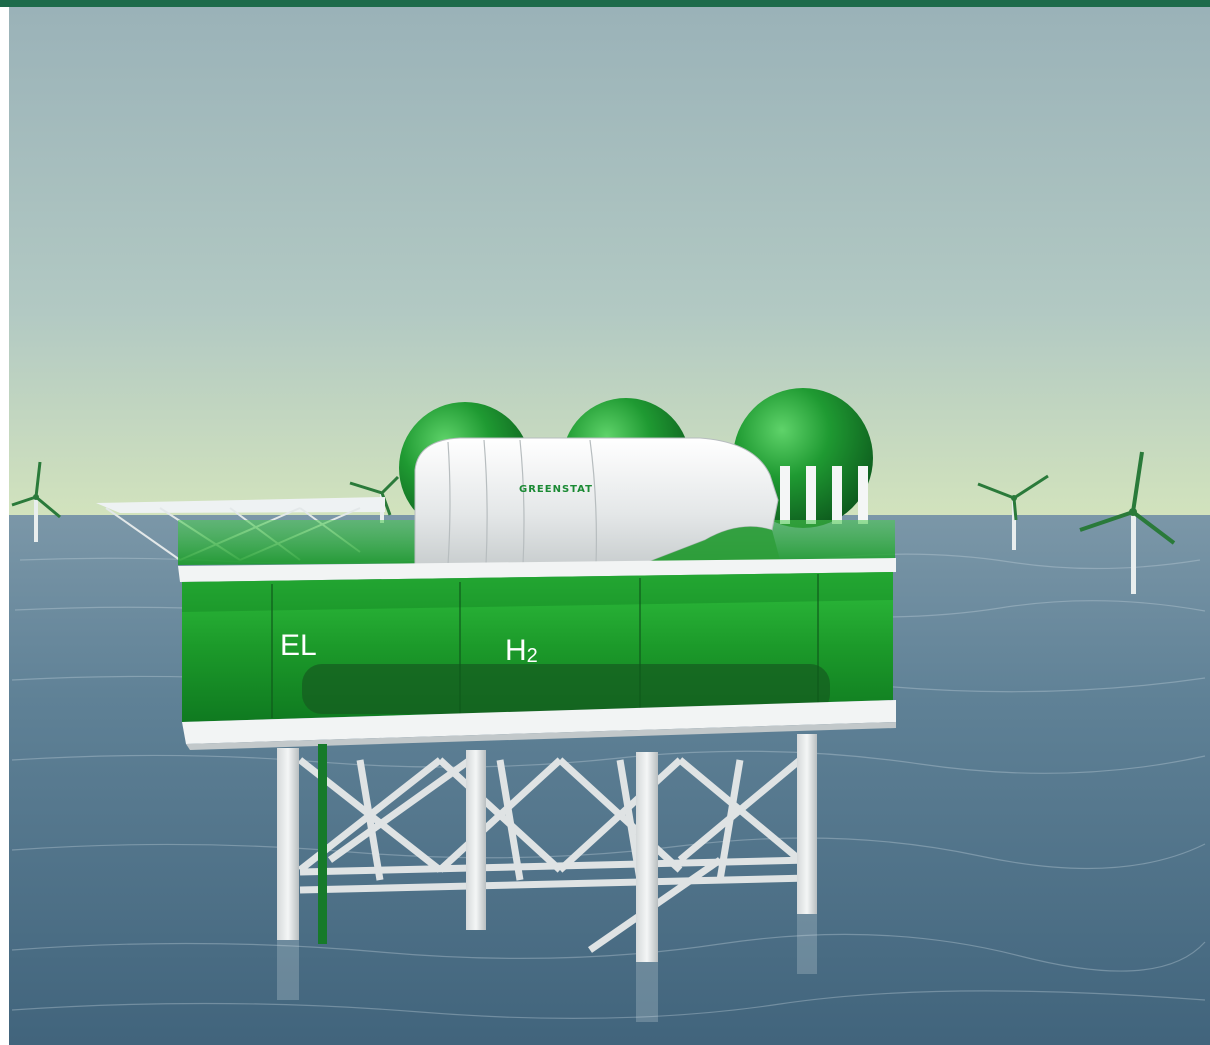  What do you see at coordinates (824, 495) in the screenshot?
I see `vent-pillars` at bounding box center [824, 495].